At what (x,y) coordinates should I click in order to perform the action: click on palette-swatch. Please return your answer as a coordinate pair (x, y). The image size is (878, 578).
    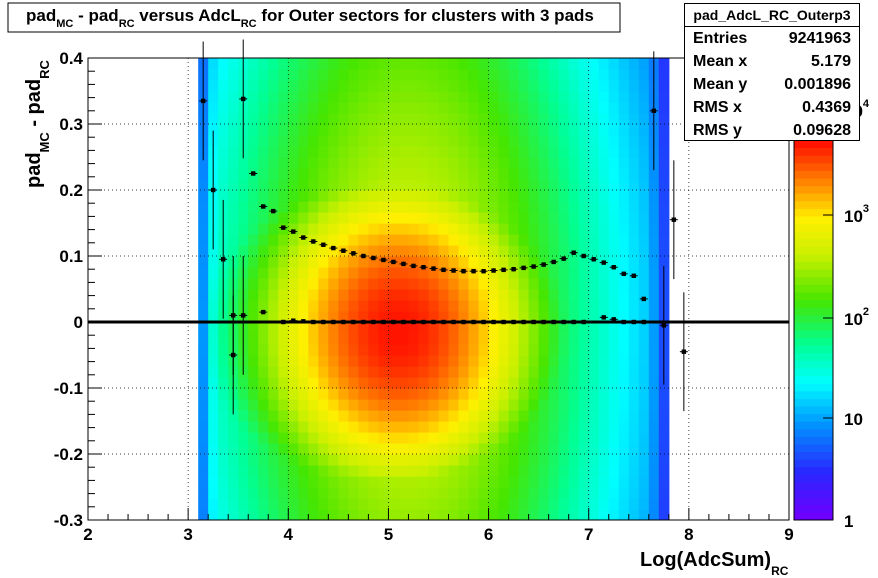
    Looking at the image, I should click on (813, 159).